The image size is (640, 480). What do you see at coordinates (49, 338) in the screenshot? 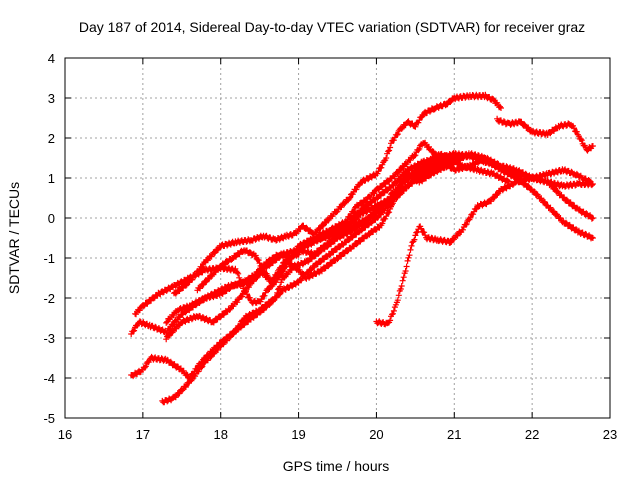
I see `y-tick-label: -3` at bounding box center [49, 338].